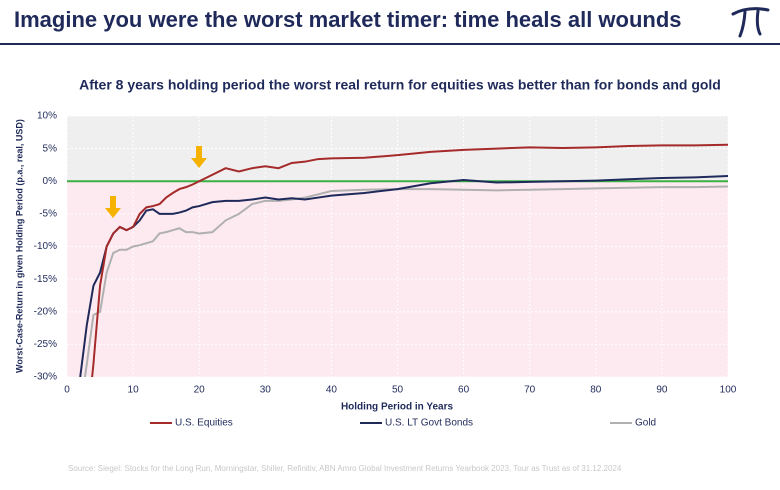  Describe the element at coordinates (464, 390) in the screenshot. I see `x-tick-label: 60` at that location.